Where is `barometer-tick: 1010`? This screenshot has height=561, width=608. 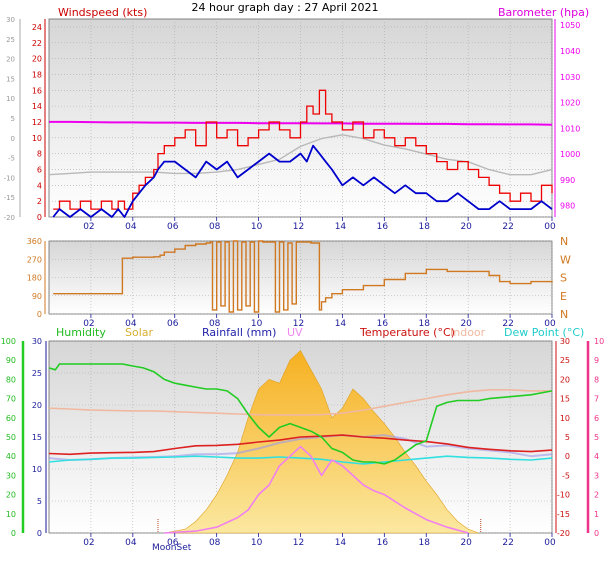
barometer-tick: 1010 is located at coordinates (570, 128).